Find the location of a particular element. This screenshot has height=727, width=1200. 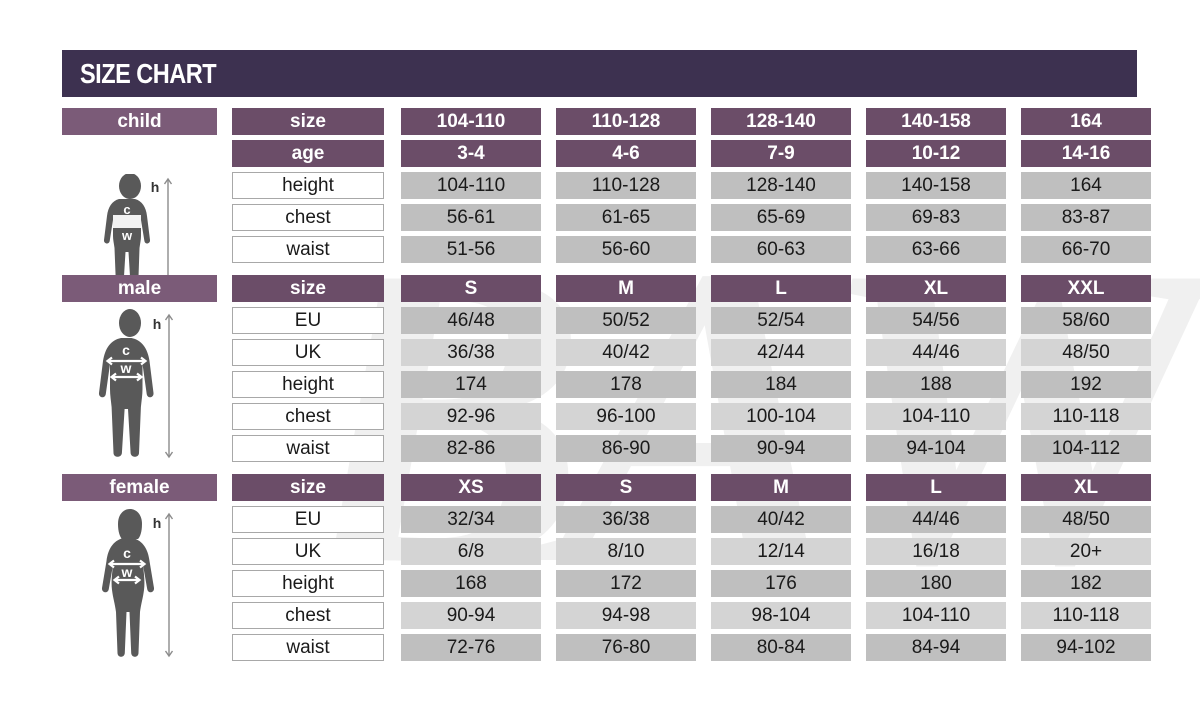

data-cell: 90-94 is located at coordinates (471, 615).